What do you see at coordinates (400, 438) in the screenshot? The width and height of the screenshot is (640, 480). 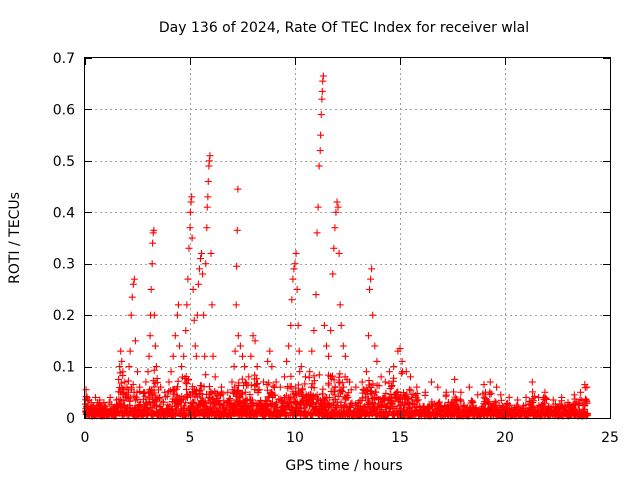 I see `x-tick-label: 15` at bounding box center [400, 438].